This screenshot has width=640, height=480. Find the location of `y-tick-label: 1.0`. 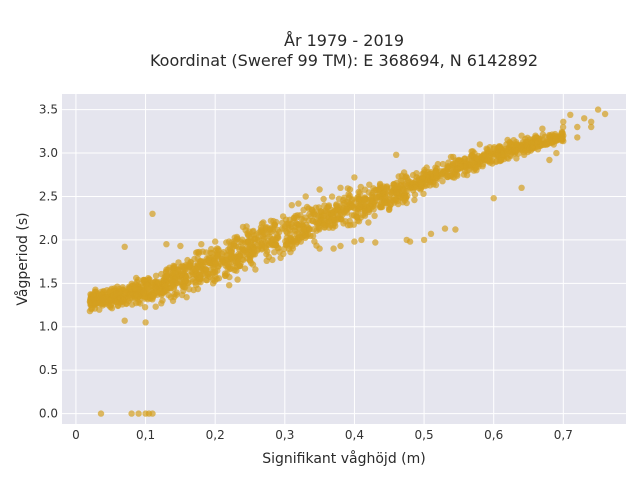

y-tick-label: 1.0 is located at coordinates (48, 327).